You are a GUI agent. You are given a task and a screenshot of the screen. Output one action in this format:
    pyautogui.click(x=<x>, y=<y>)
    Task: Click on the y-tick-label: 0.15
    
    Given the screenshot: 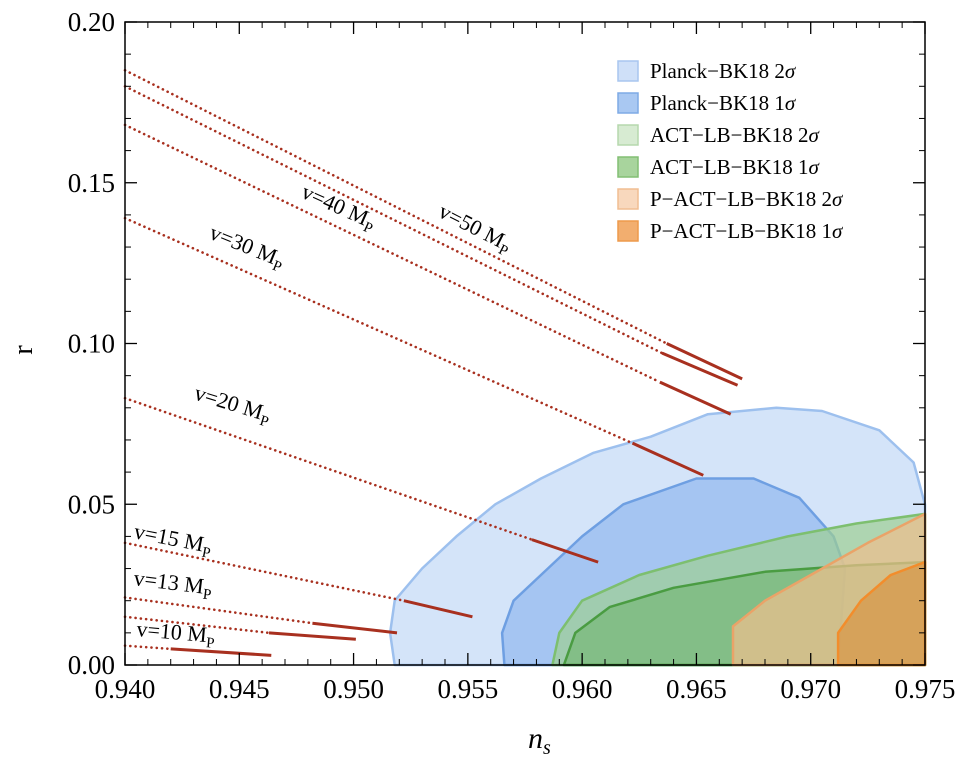 What is the action you would take?
    pyautogui.click(x=91, y=183)
    